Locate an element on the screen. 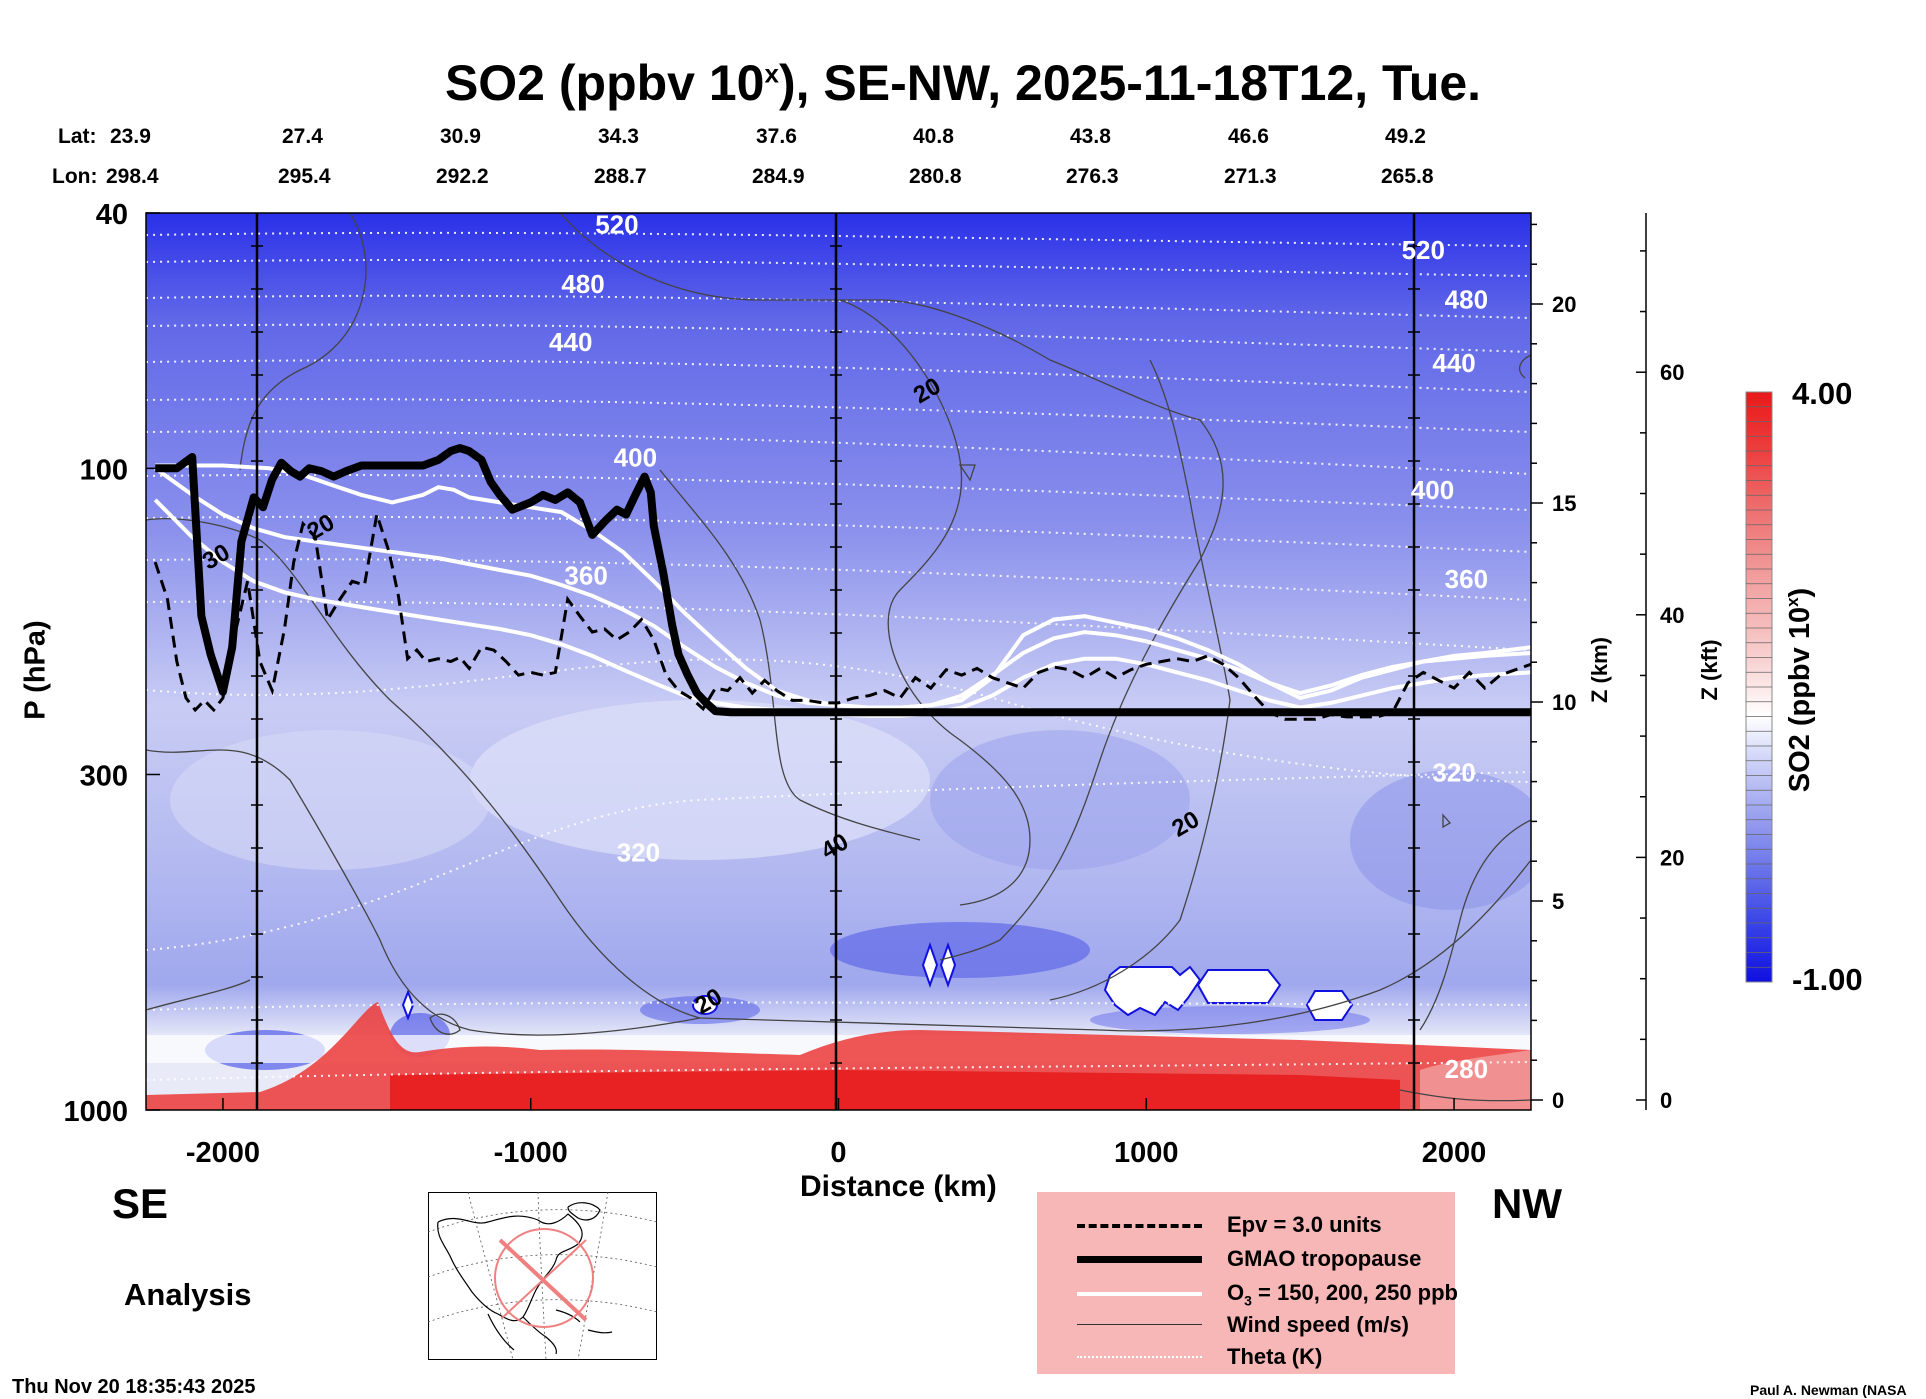 The width and height of the screenshot is (1926, 1399). x-tick-label: -2000 is located at coordinates (223, 1153).